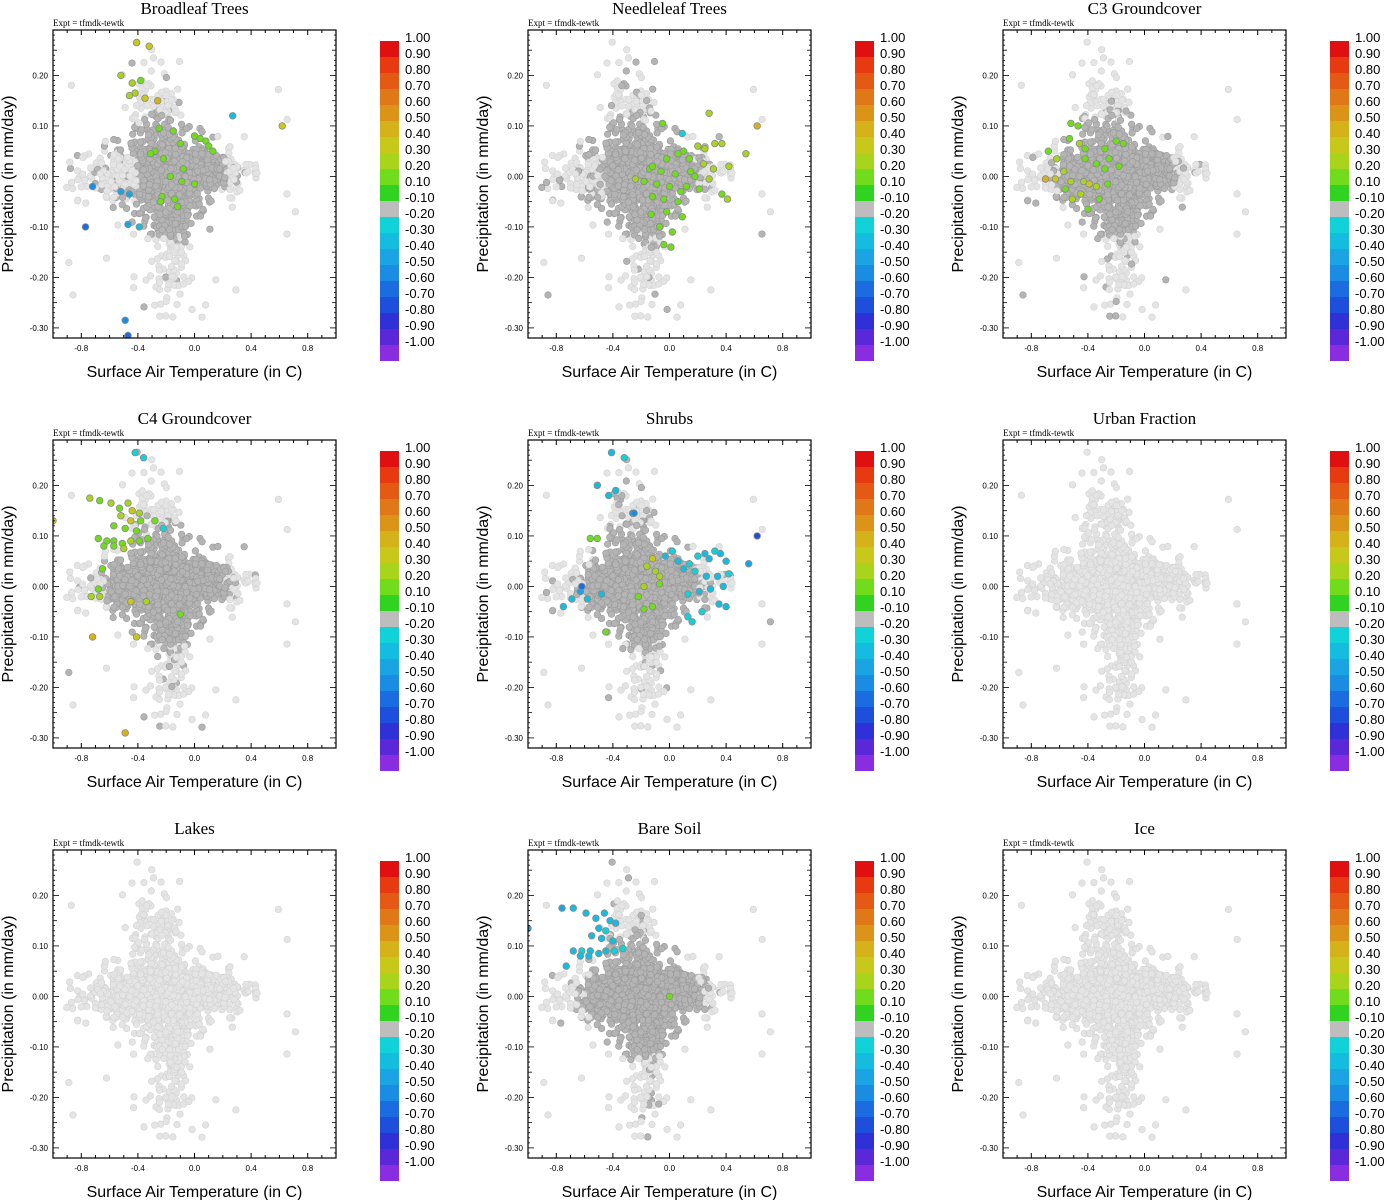 The image size is (1388, 1200). I want to click on colorbar-label: -0.30, so click(895, 229).